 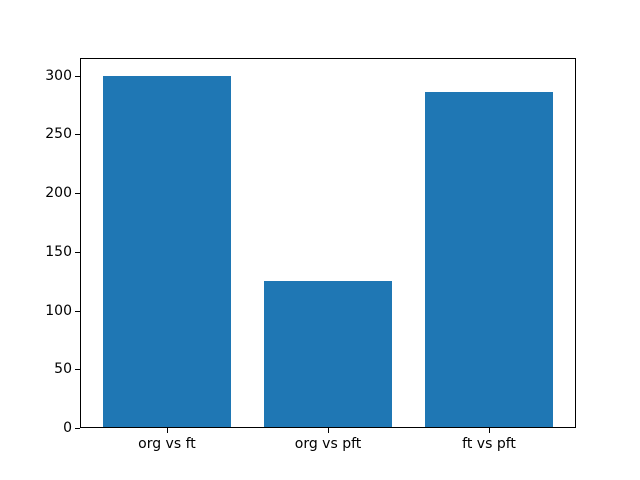 What do you see at coordinates (58, 75) in the screenshot?
I see `ytick-label-300: 300` at bounding box center [58, 75].